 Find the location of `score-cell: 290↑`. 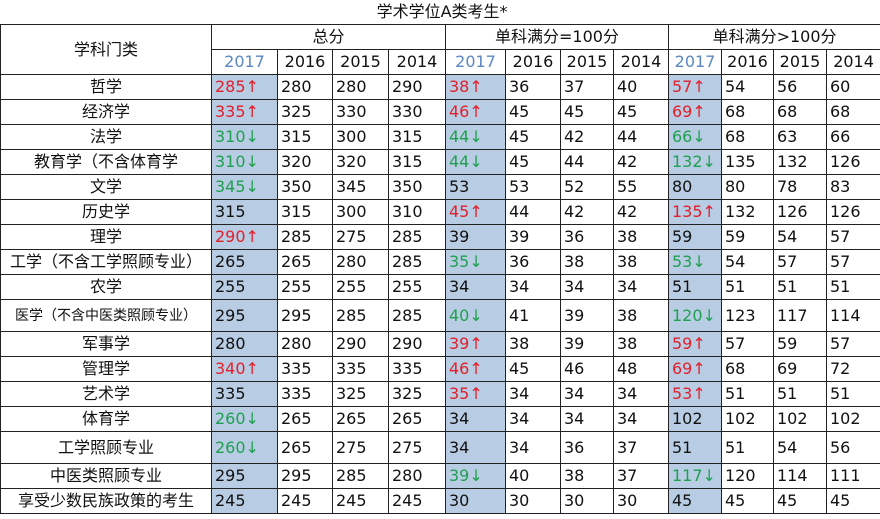

score-cell: 290↑ is located at coordinates (244, 237).